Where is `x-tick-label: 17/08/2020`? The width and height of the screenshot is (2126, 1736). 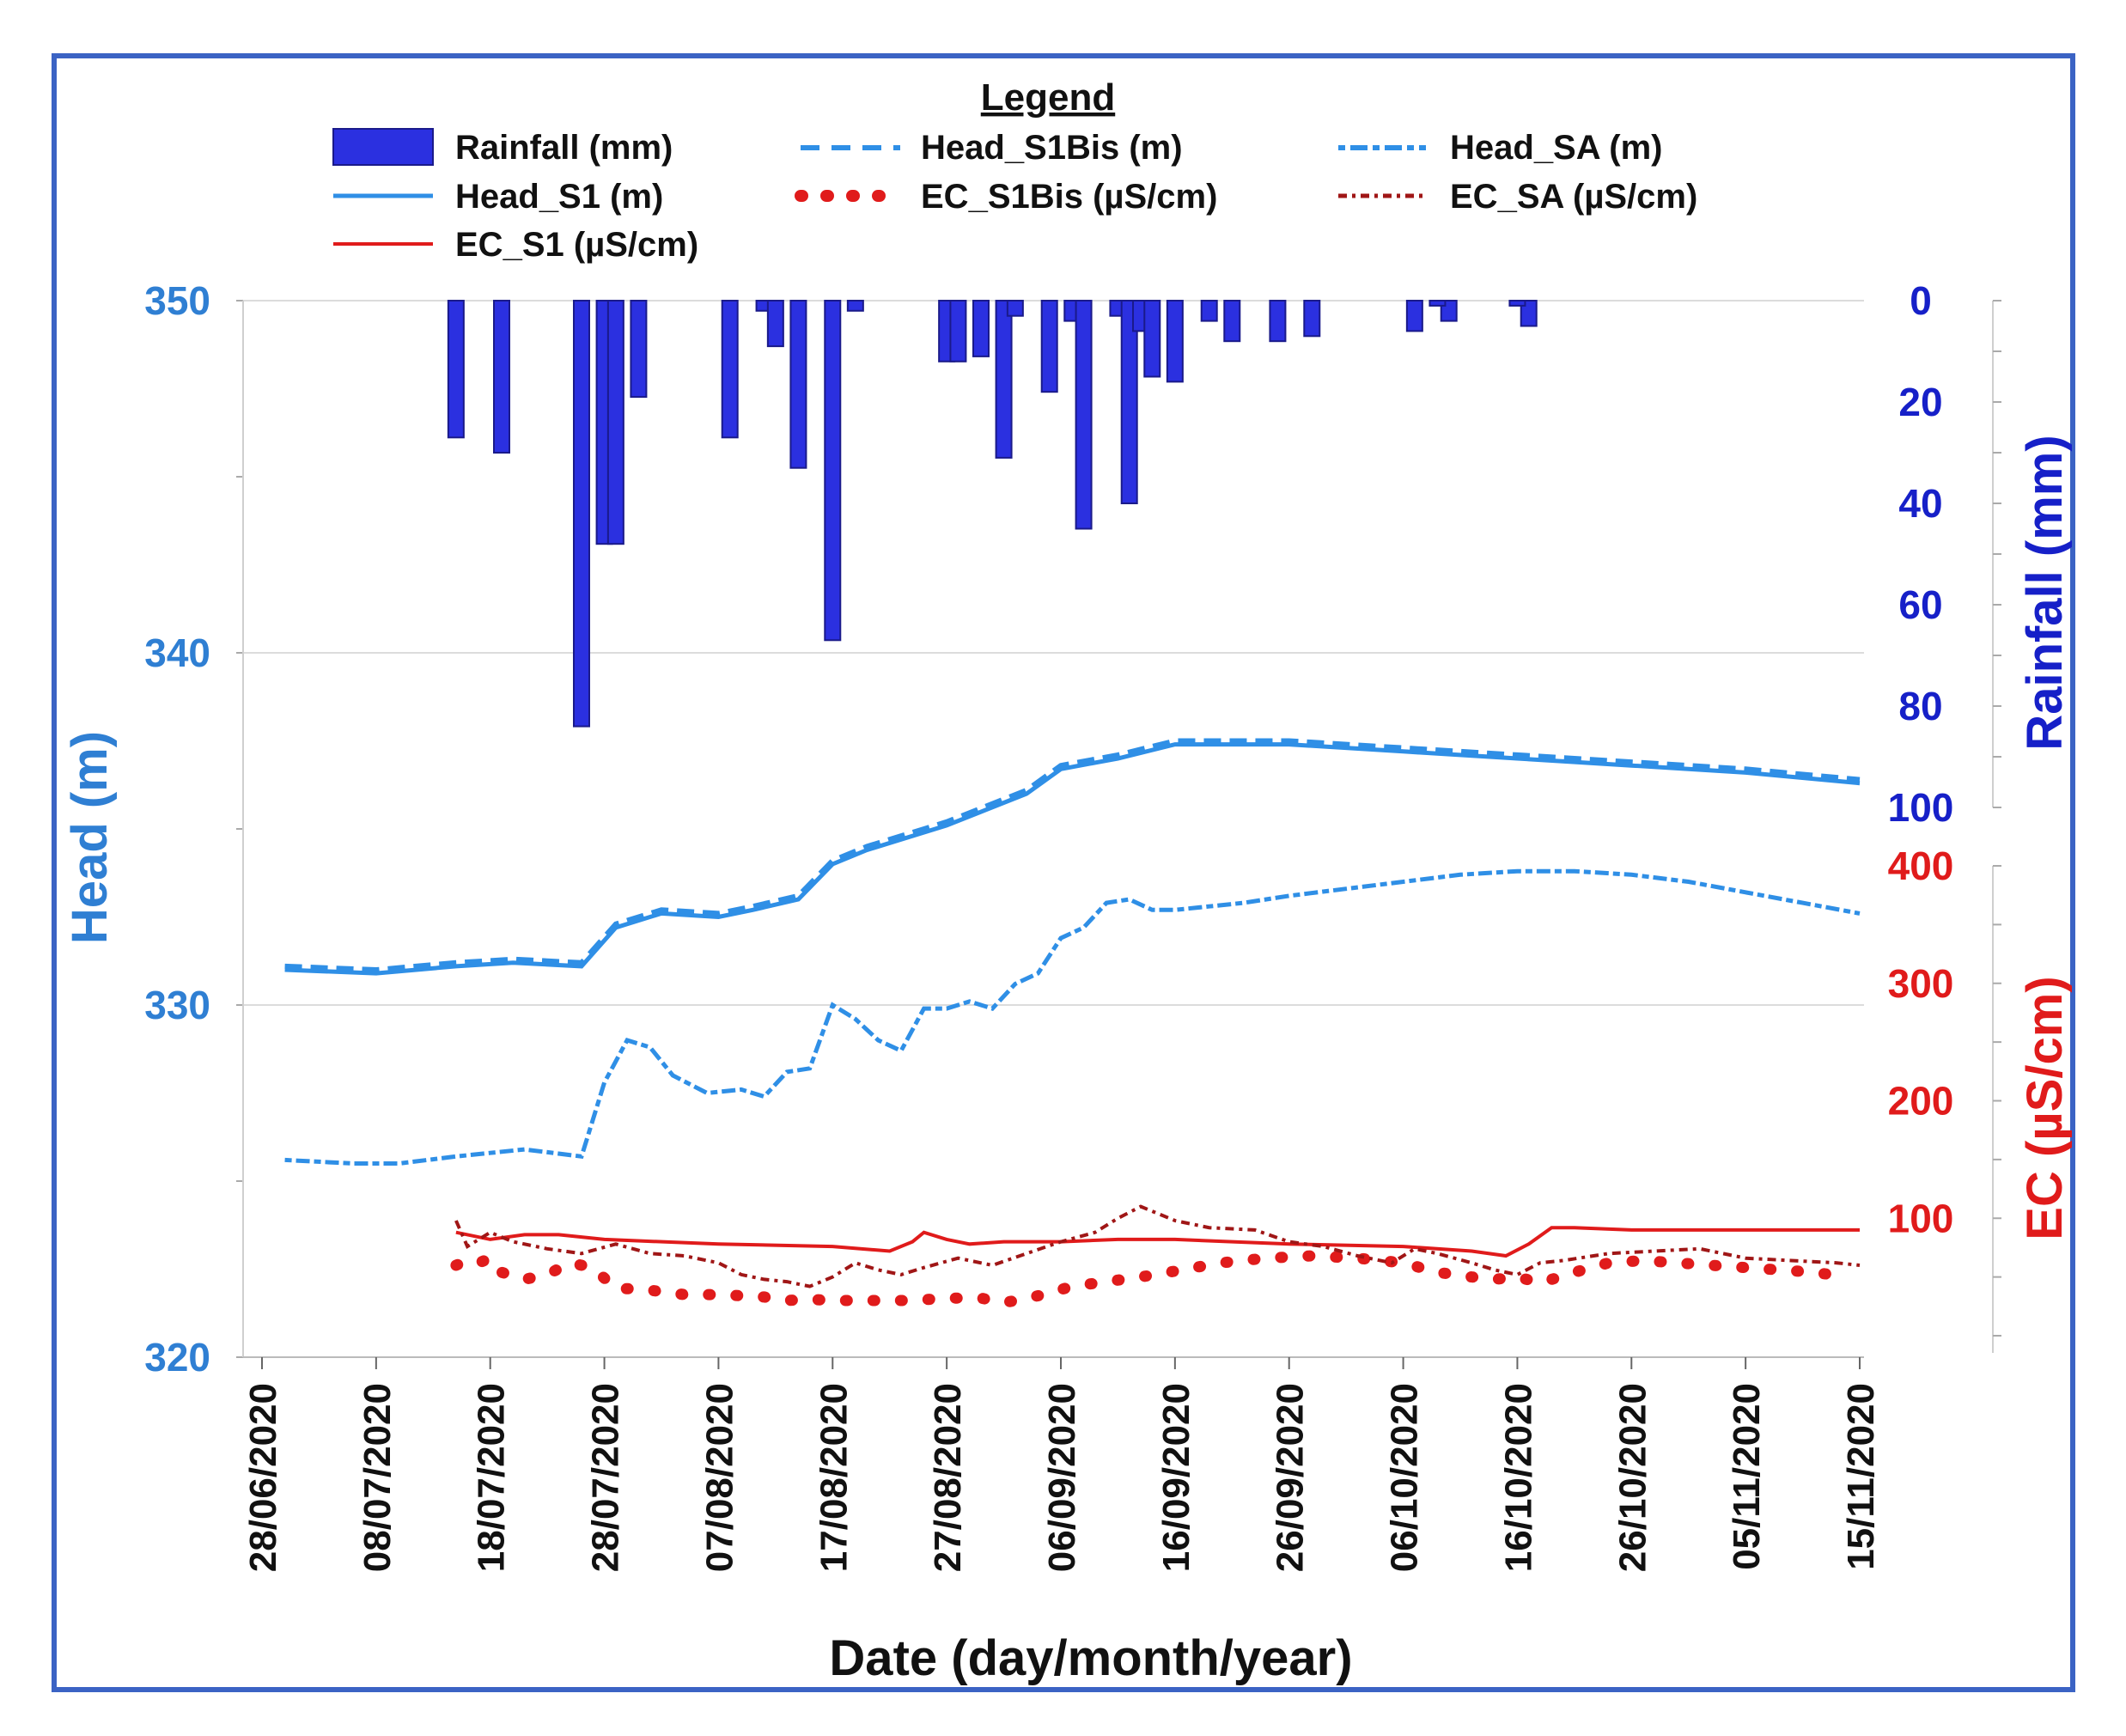
x-tick-label: 17/08/2020 is located at coordinates (834, 1478).